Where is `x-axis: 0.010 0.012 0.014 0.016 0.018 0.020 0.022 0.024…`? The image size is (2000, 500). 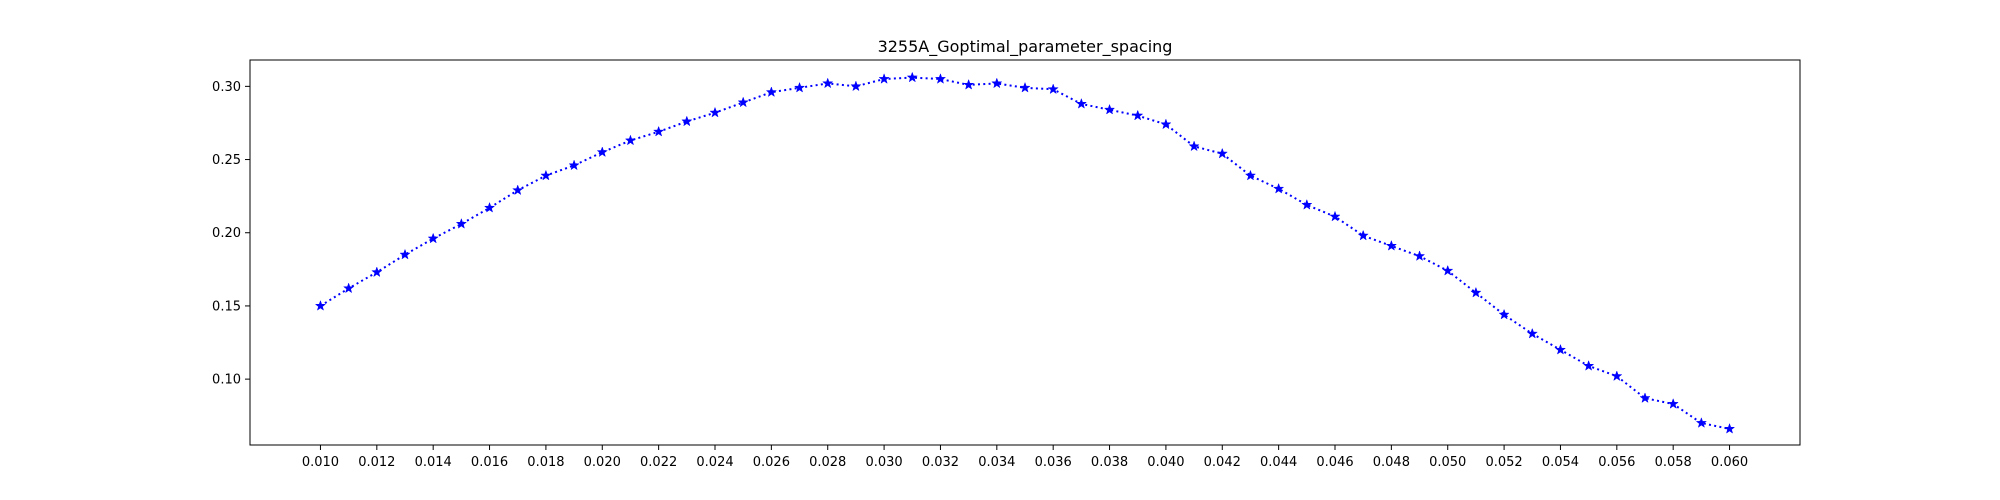
x-axis: 0.010 0.012 0.014 0.016 0.018 0.020 0.022 0.024… is located at coordinates (1025, 457).